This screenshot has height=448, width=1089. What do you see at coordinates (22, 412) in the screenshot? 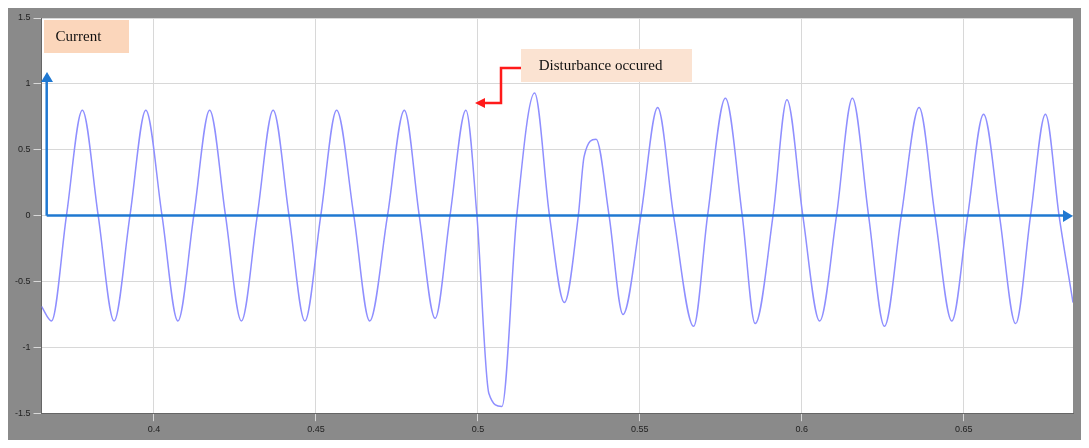
I see `y-tick-label: -1.5` at bounding box center [22, 412].